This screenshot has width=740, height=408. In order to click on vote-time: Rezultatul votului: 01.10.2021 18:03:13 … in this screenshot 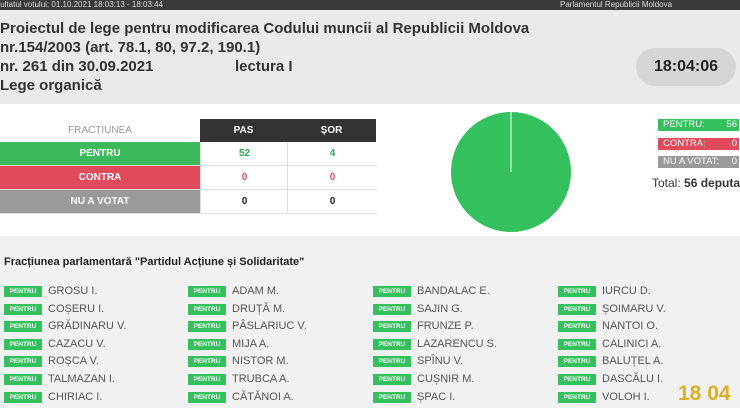, I will do `click(82, 4)`.